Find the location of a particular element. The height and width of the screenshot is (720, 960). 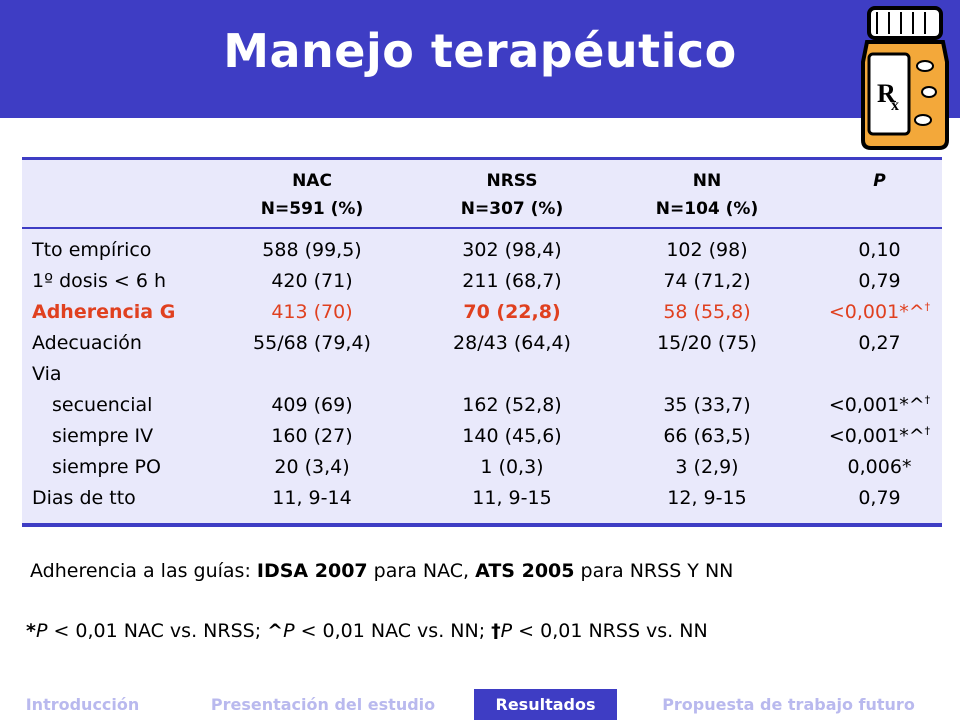

foot-text-2: < 0,01 NAC vs. NN; is located at coordinates (393, 631).